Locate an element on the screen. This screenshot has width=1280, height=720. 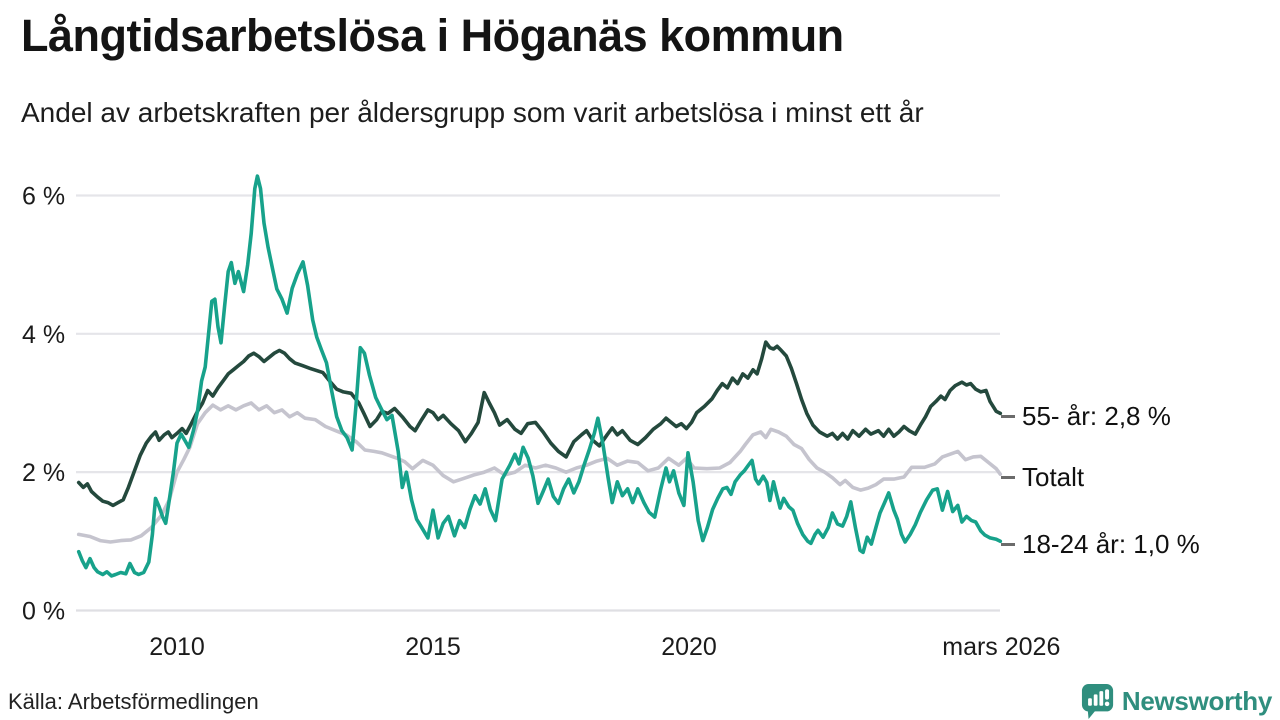
series-end-label-55-text: 55- år: 2,8 % is located at coordinates (1096, 415).